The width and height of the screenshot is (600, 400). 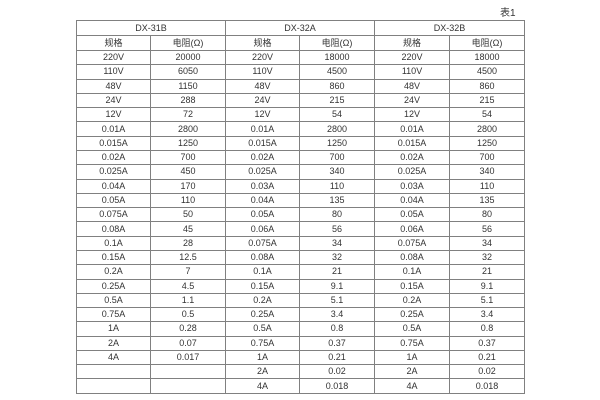 What do you see at coordinates (487, 115) in the screenshot?
I see `resistance-cell-dx32b: 54` at bounding box center [487, 115].